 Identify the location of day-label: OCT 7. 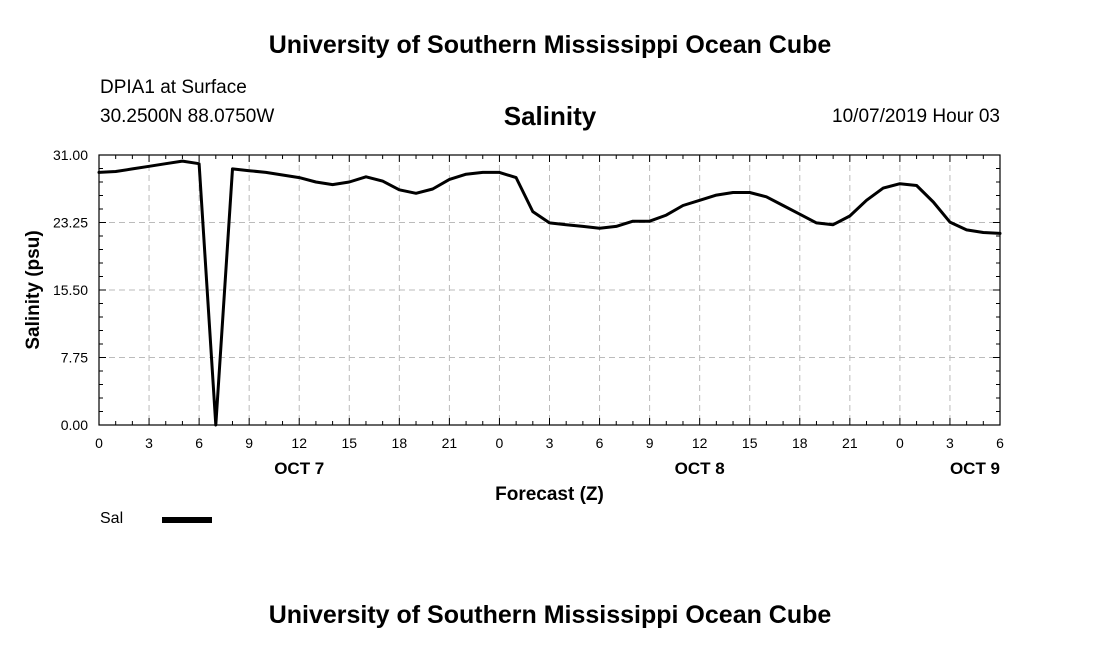
(299, 468).